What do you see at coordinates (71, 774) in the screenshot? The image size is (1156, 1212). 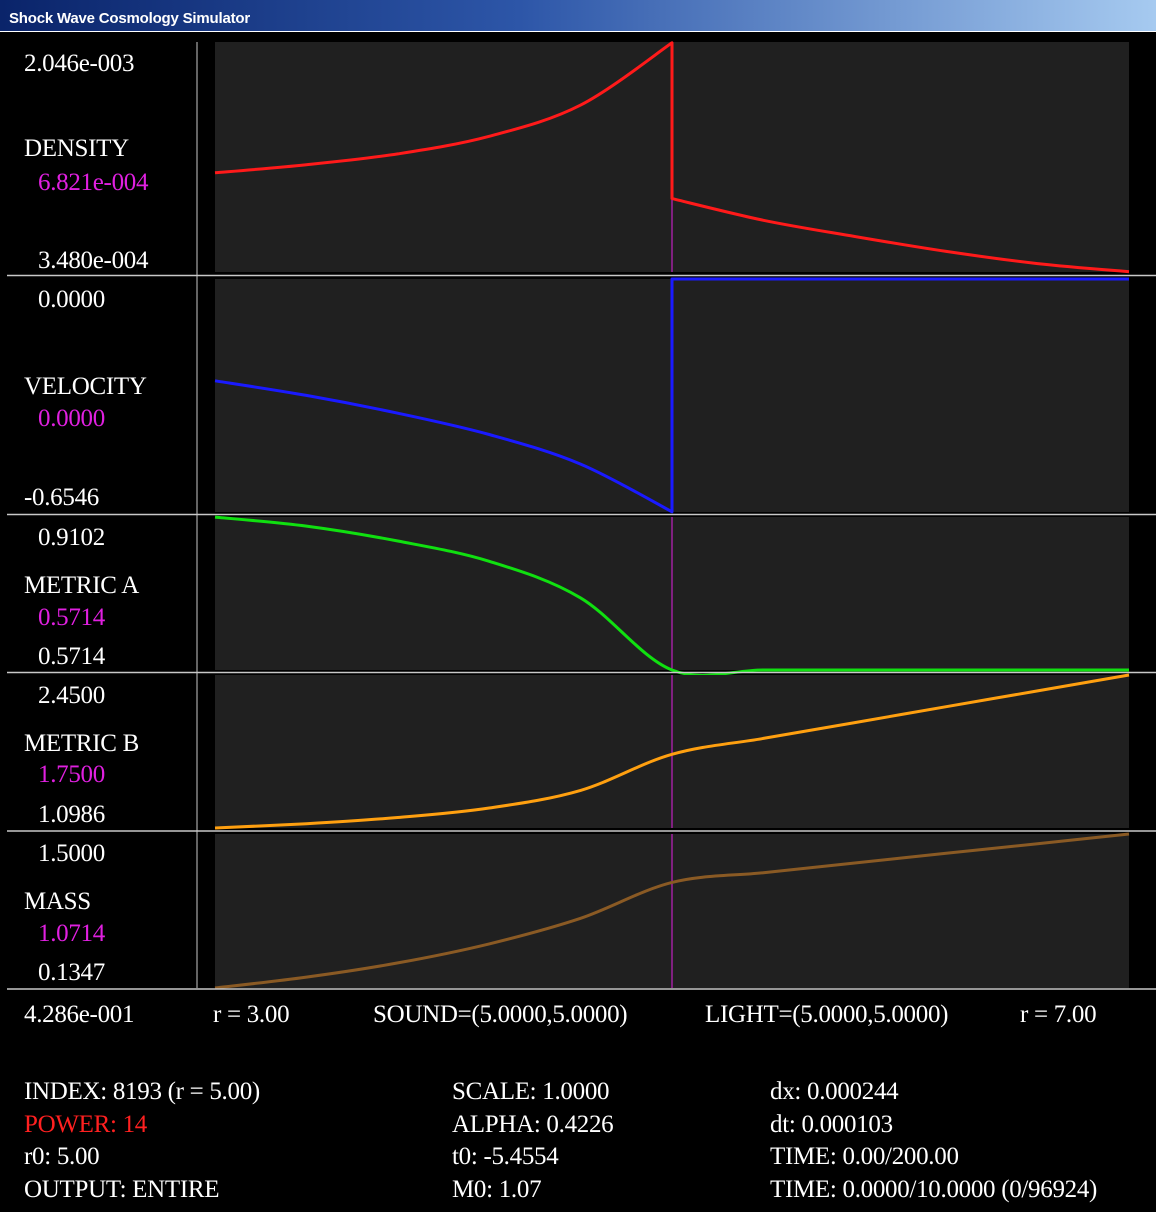 I see `metric-b-current-label: 1.7500` at bounding box center [71, 774].